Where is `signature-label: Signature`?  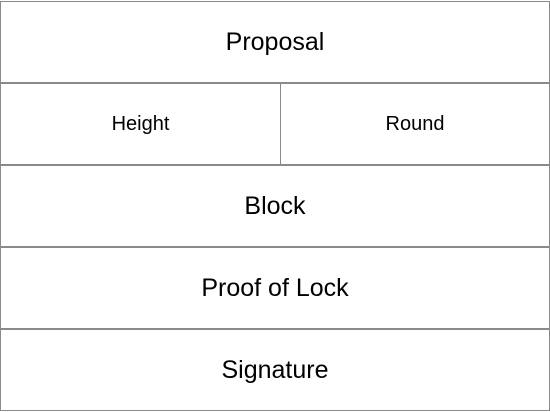 signature-label: Signature is located at coordinates (275, 369).